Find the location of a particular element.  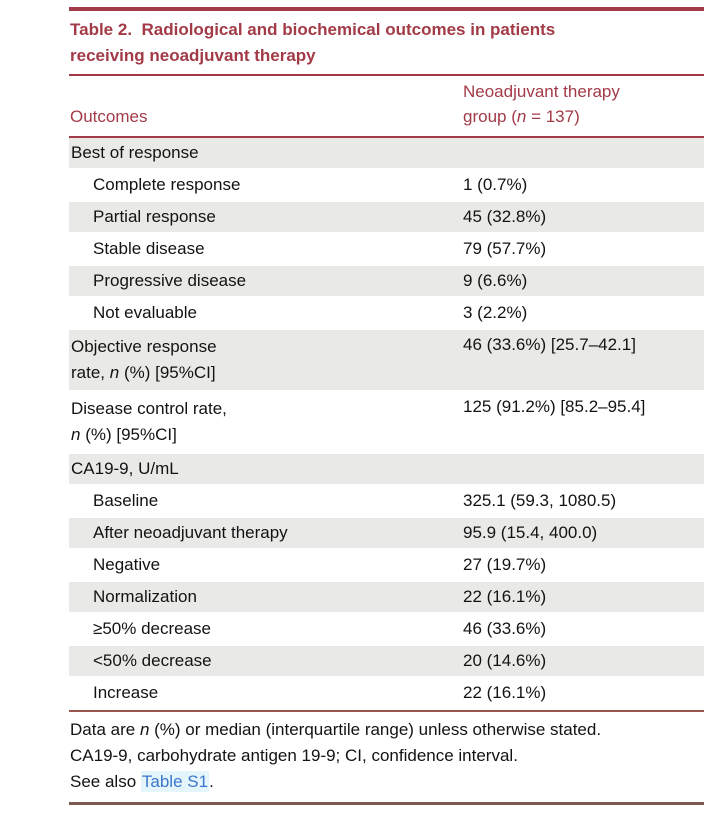

row-value: 79 (57.7%) is located at coordinates (505, 248).